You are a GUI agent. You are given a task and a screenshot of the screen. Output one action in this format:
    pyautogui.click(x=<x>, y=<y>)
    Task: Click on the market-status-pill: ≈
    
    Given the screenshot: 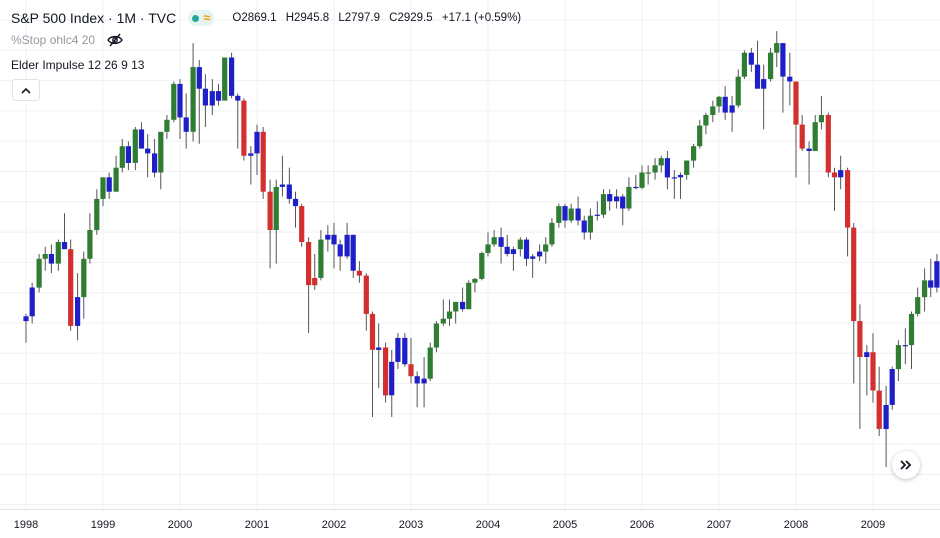 What is the action you would take?
    pyautogui.click(x=201, y=18)
    